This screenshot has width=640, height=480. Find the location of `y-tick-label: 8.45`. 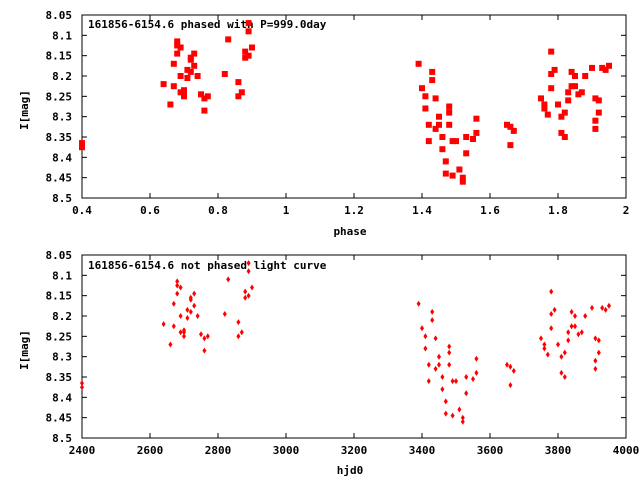

y-tick-label: 8.45 is located at coordinates (59, 178).